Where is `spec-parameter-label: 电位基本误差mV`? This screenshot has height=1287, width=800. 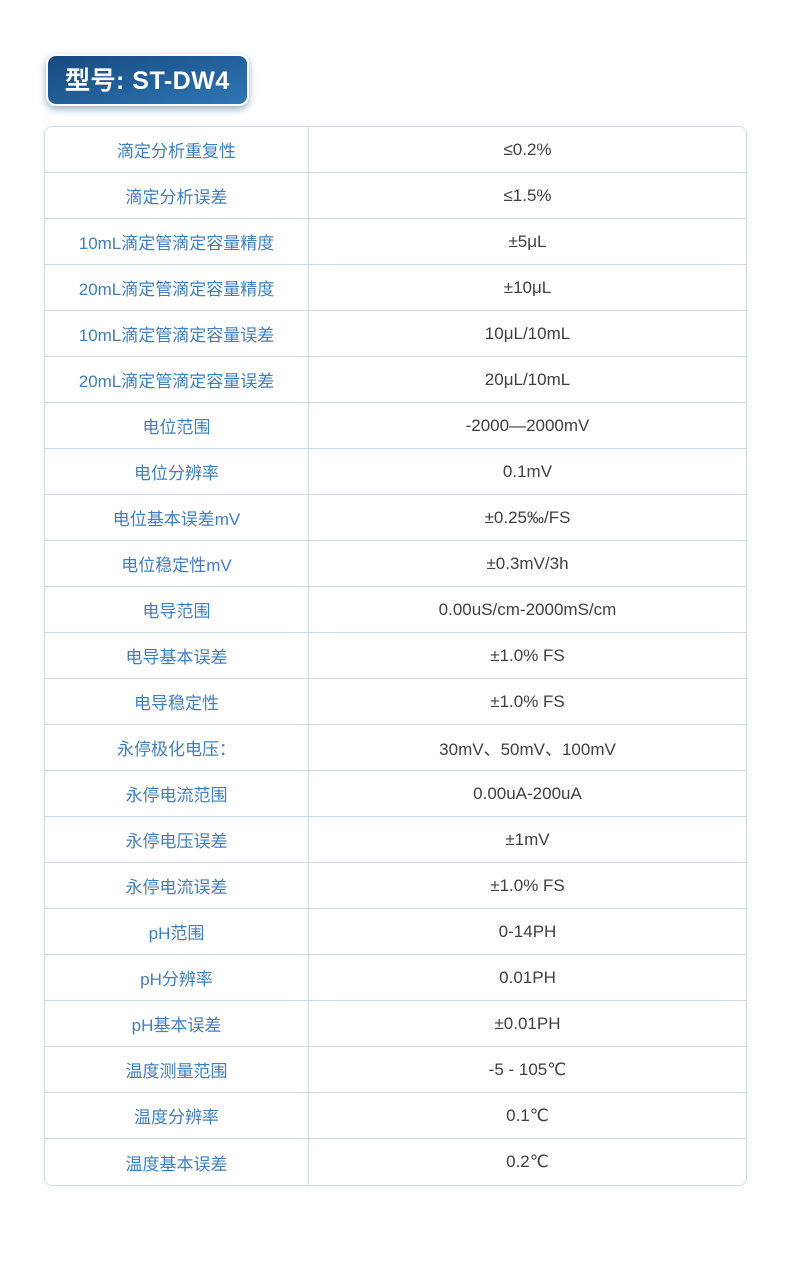 spec-parameter-label: 电位基本误差mV is located at coordinates (177, 517).